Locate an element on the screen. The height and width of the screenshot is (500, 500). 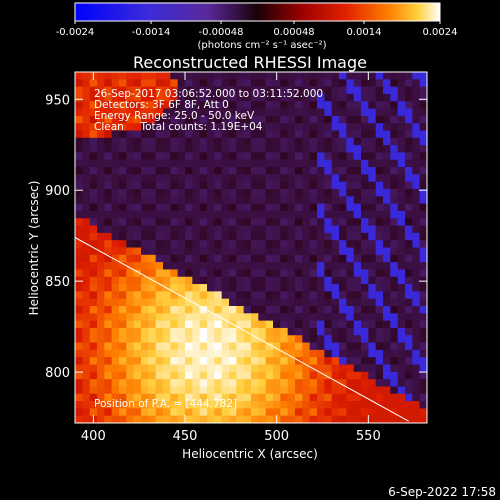
colorbar-frame is located at coordinates (257, 12).